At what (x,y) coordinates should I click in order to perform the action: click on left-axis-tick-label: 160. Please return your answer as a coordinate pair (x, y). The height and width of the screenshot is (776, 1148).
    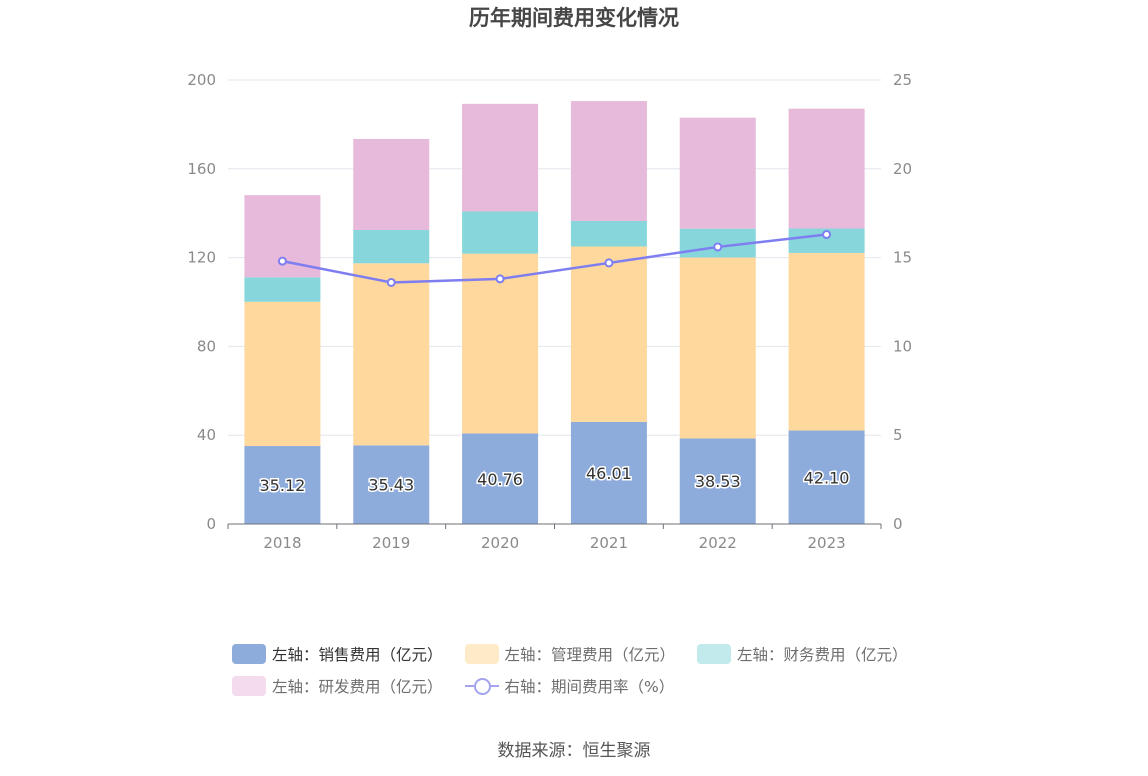
    Looking at the image, I should click on (201, 169).